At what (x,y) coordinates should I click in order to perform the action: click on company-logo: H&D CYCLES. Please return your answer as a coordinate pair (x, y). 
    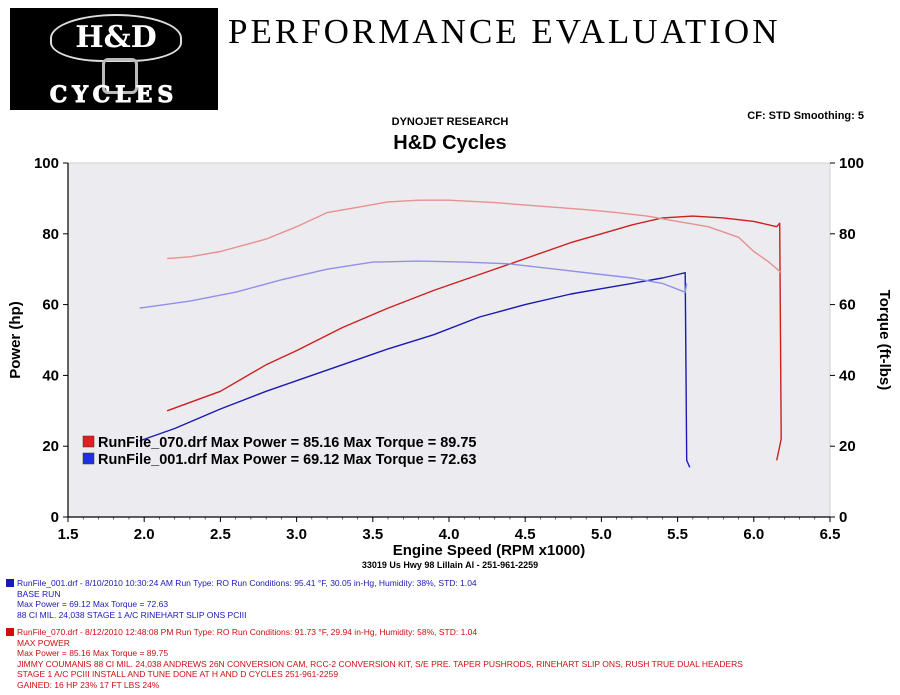
    Looking at the image, I should click on (114, 59).